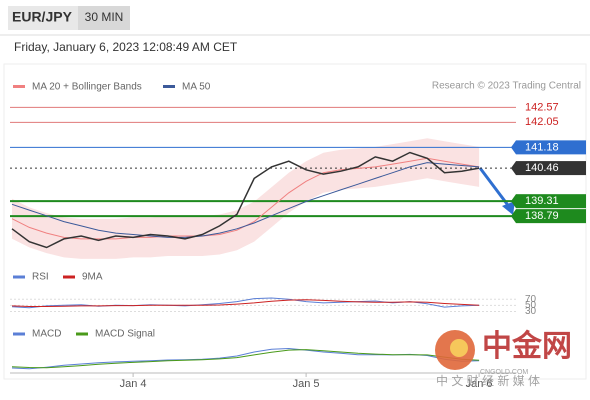 This screenshot has width=590, height=400. I want to click on pair: EUR/JPY, so click(42, 17).